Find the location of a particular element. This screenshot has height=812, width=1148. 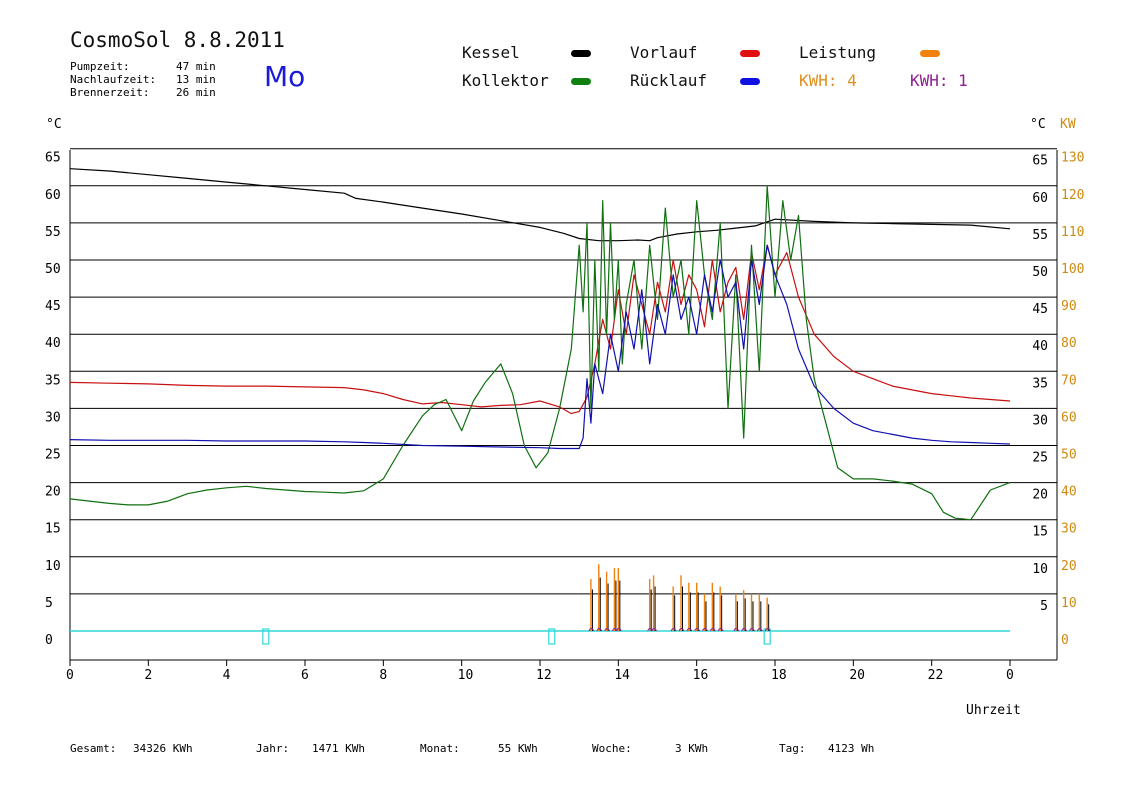

legend-label-kwh-1: KWH: 1 is located at coordinates (939, 80).